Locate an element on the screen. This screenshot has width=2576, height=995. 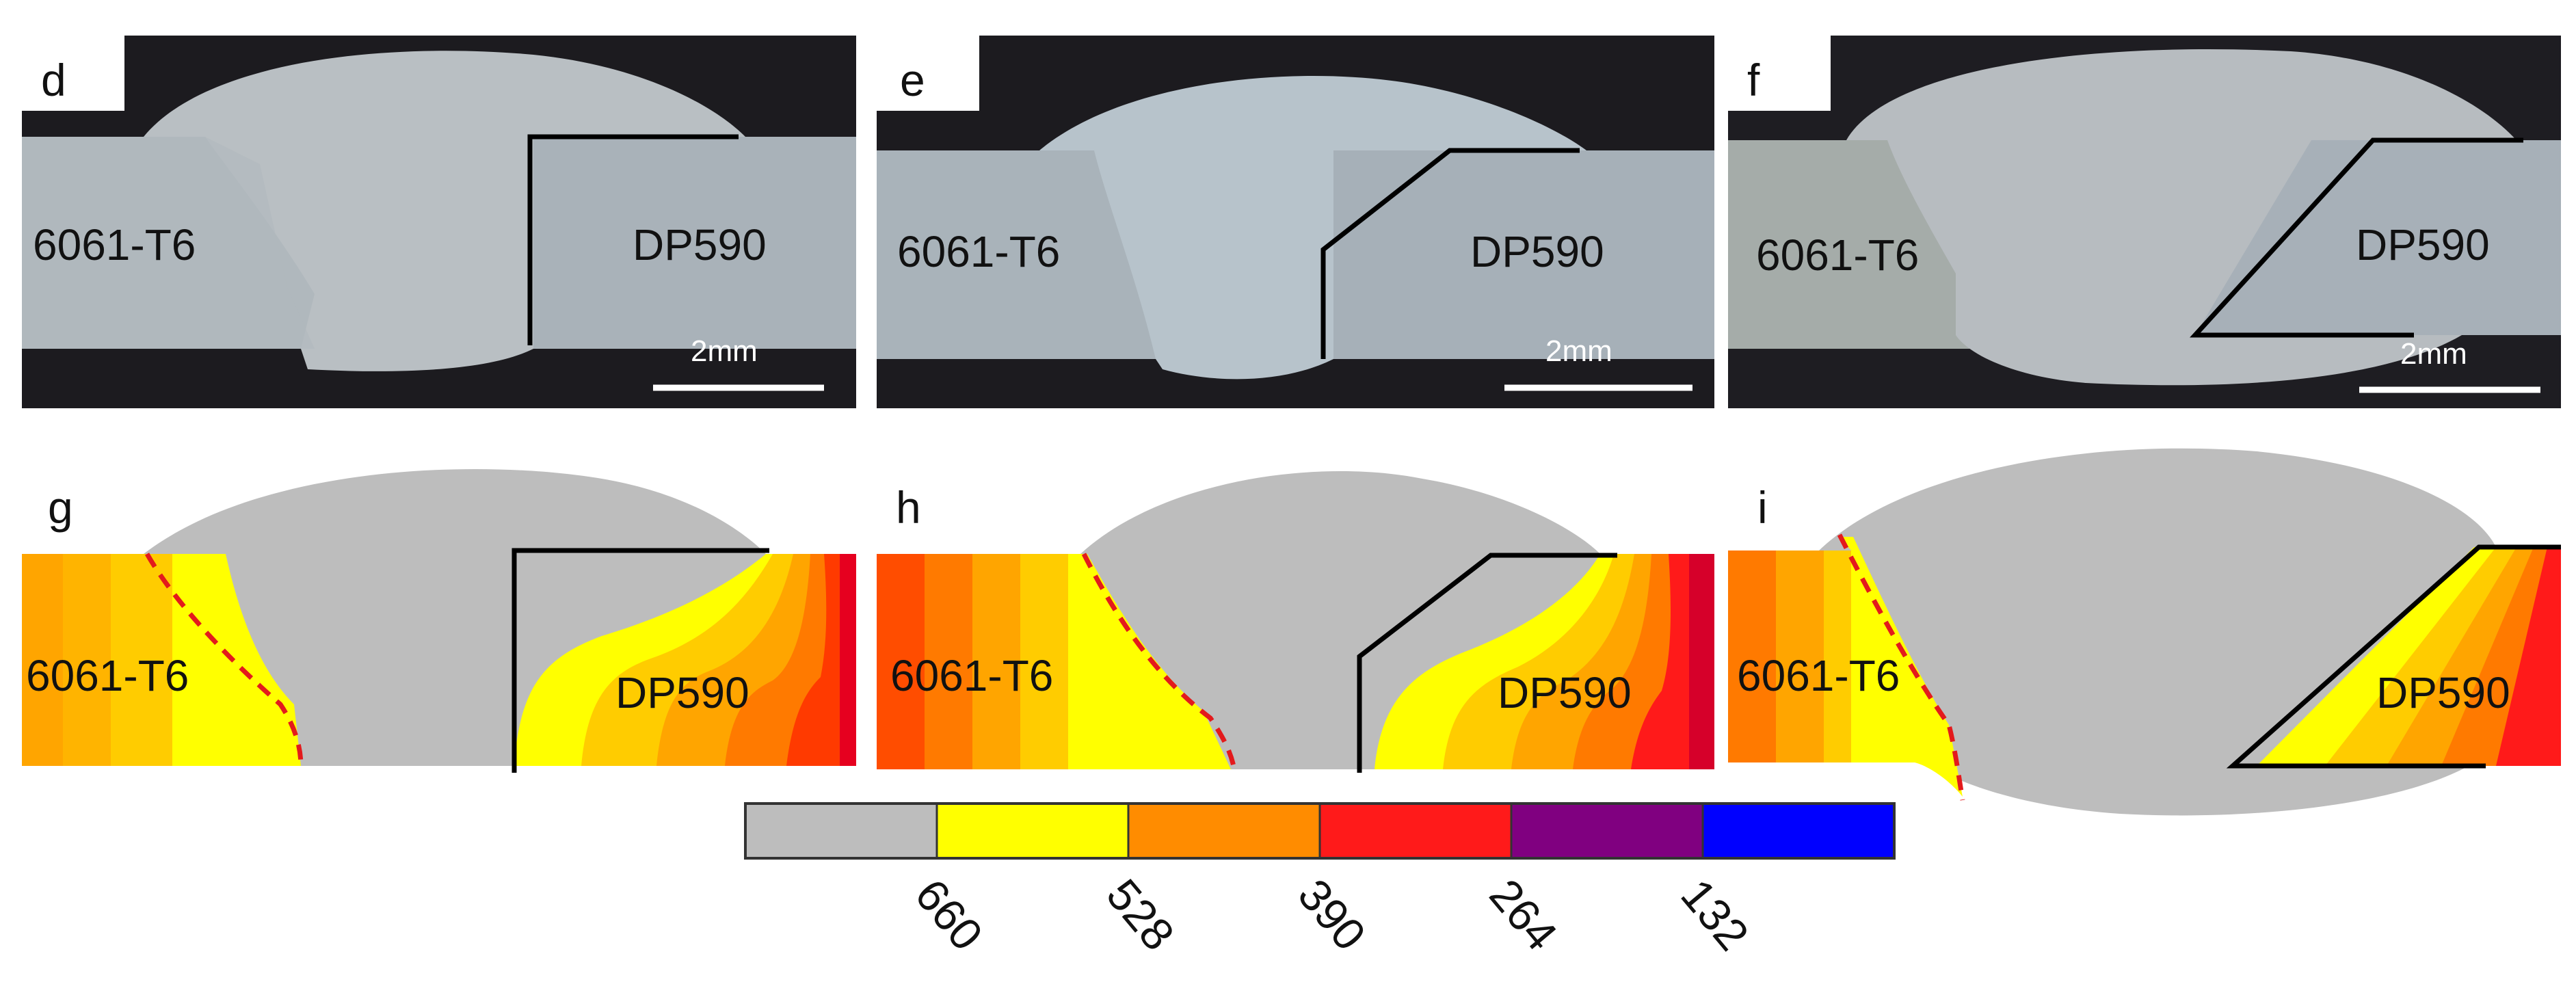
panel-label: d is located at coordinates (53, 80).